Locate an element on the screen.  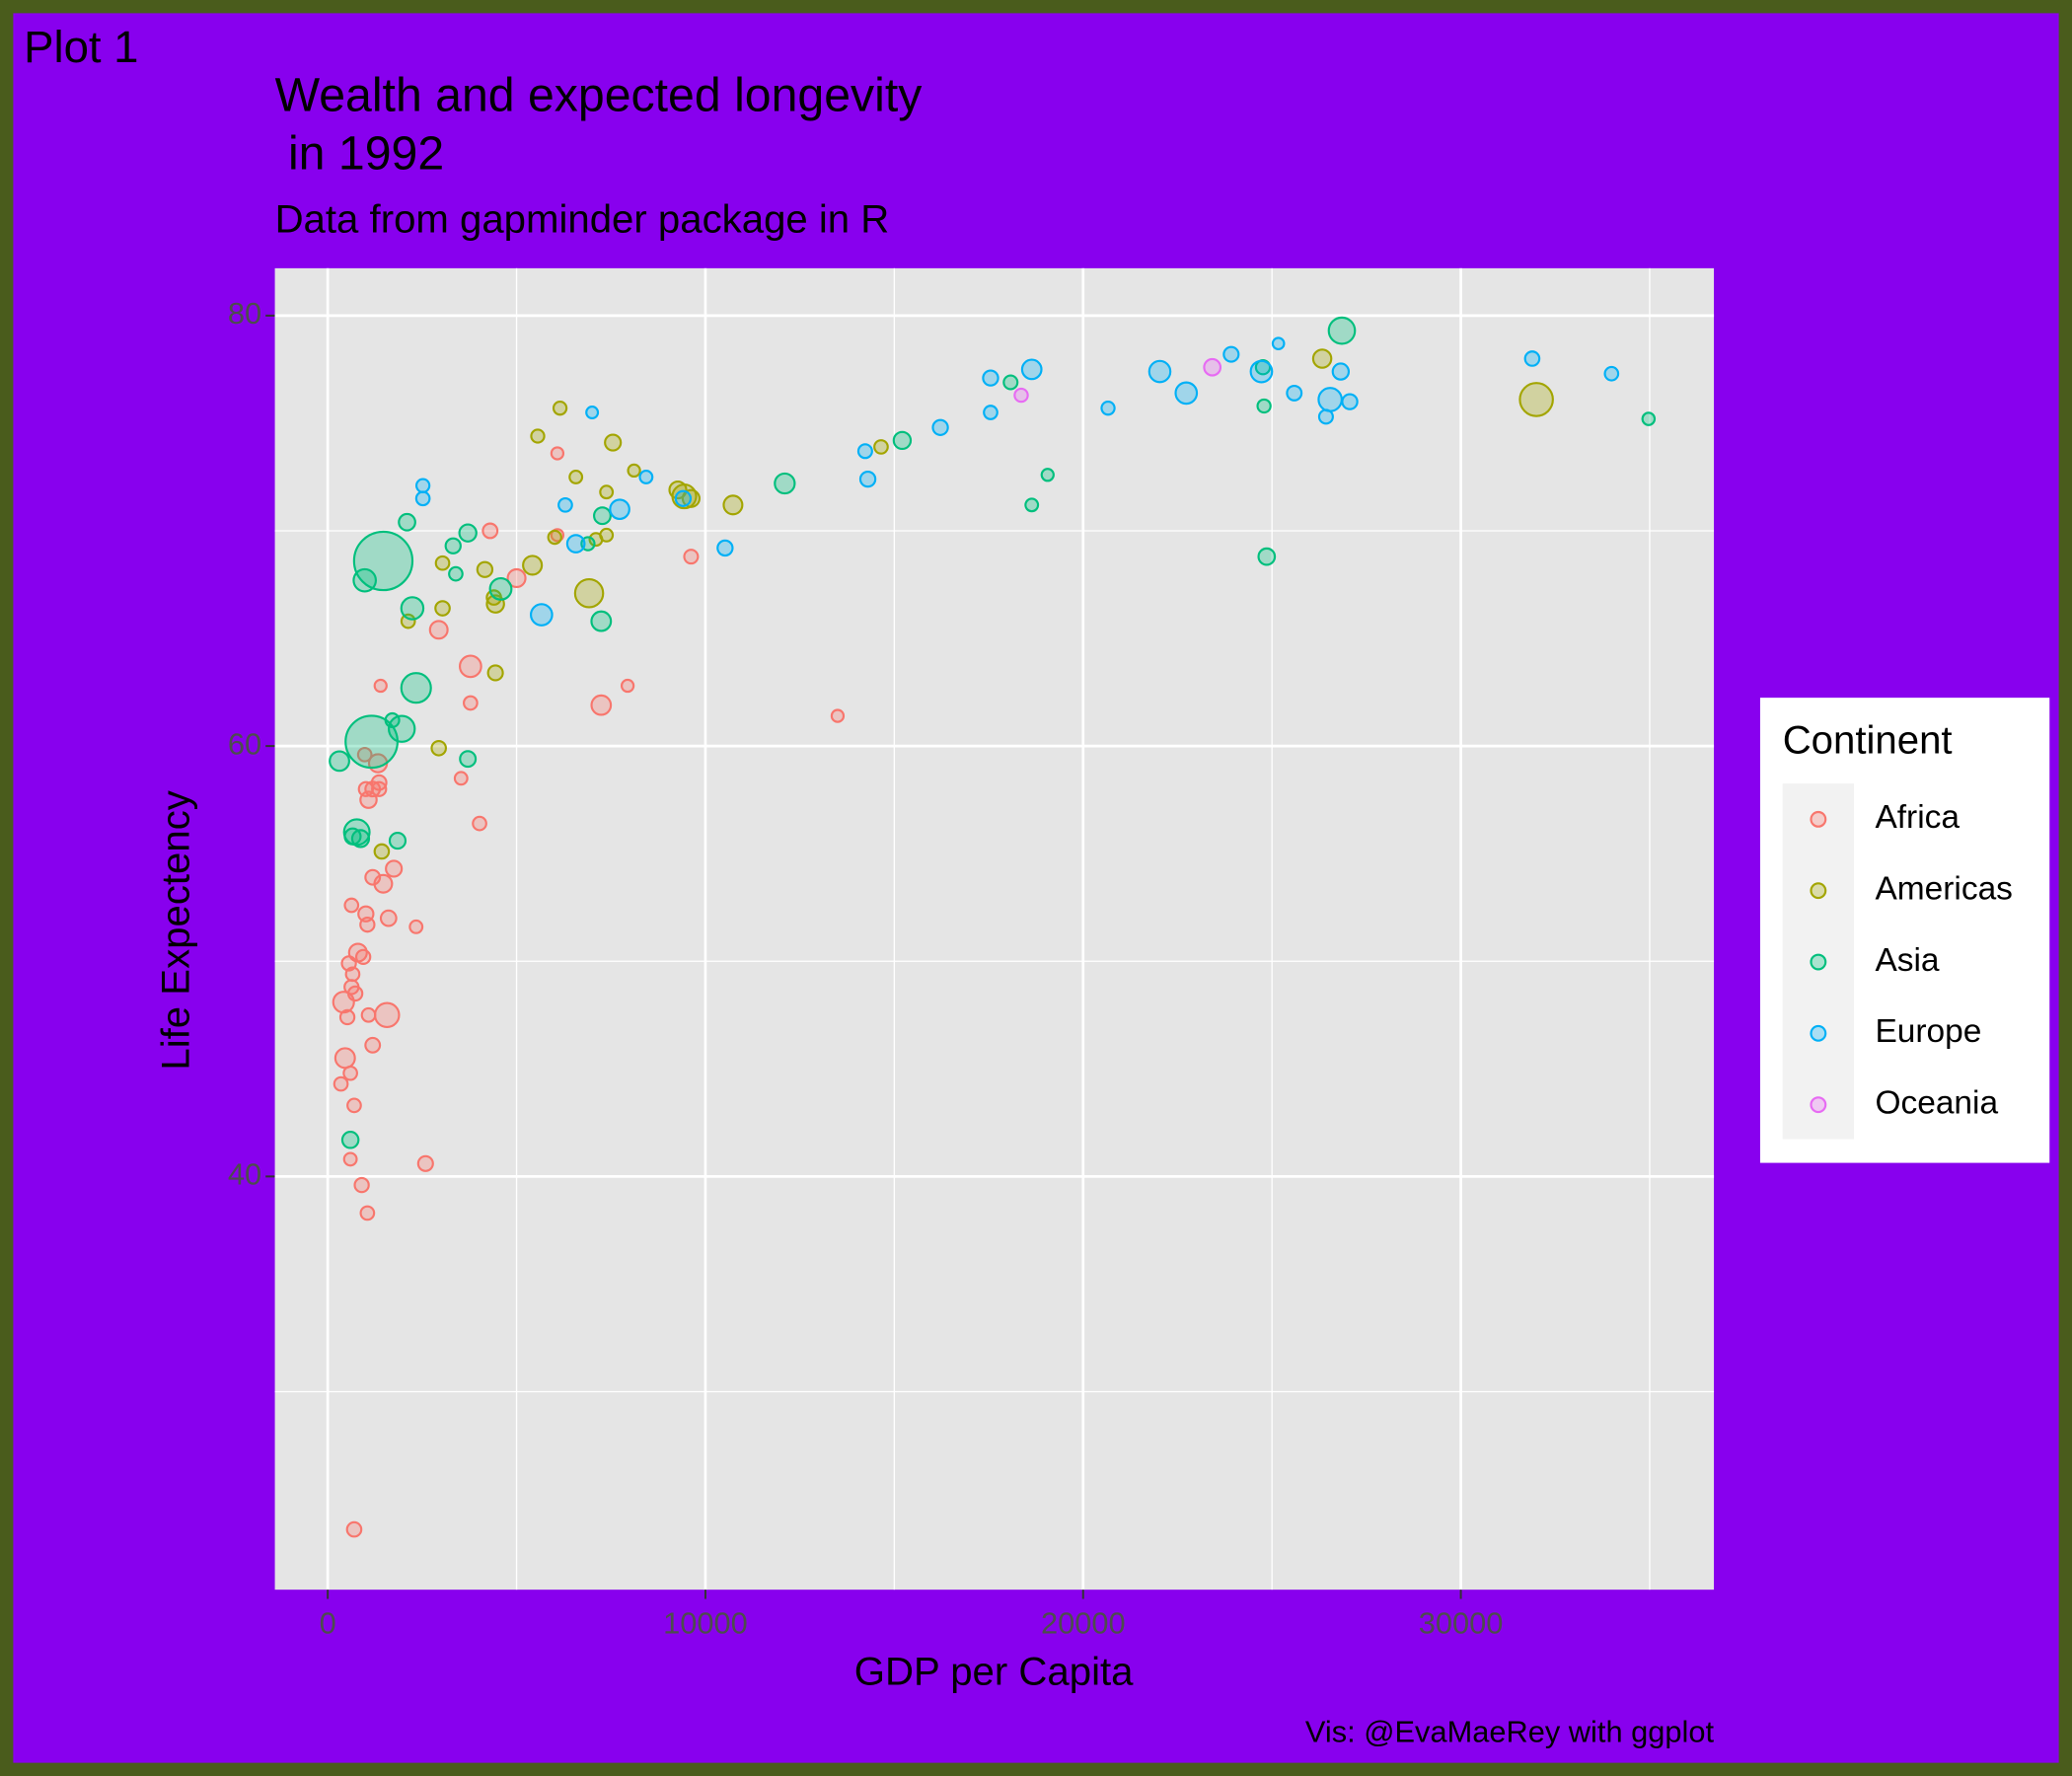
legend-label: Asia is located at coordinates (1907, 961).